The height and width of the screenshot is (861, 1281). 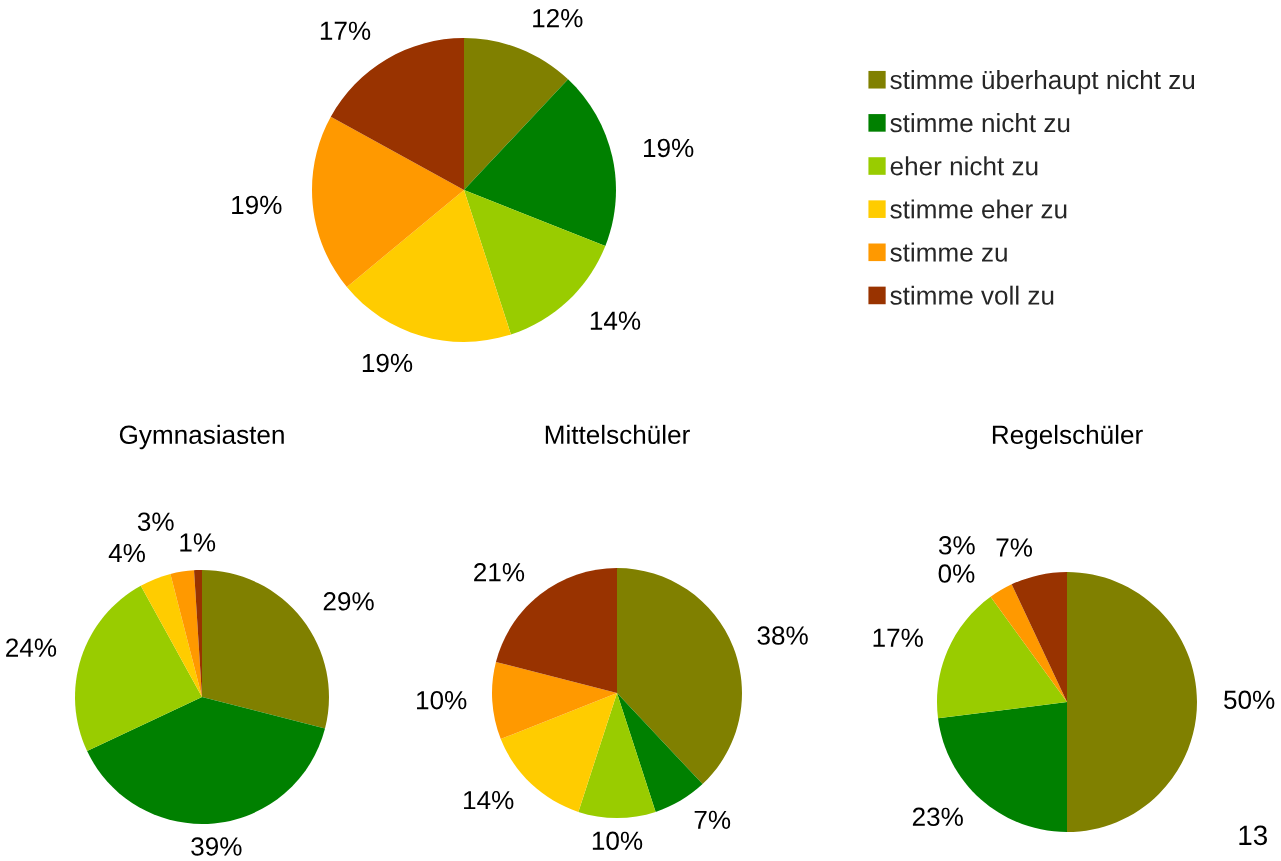 I want to click on chart-title: Regelschüler, so click(x=1067, y=437).